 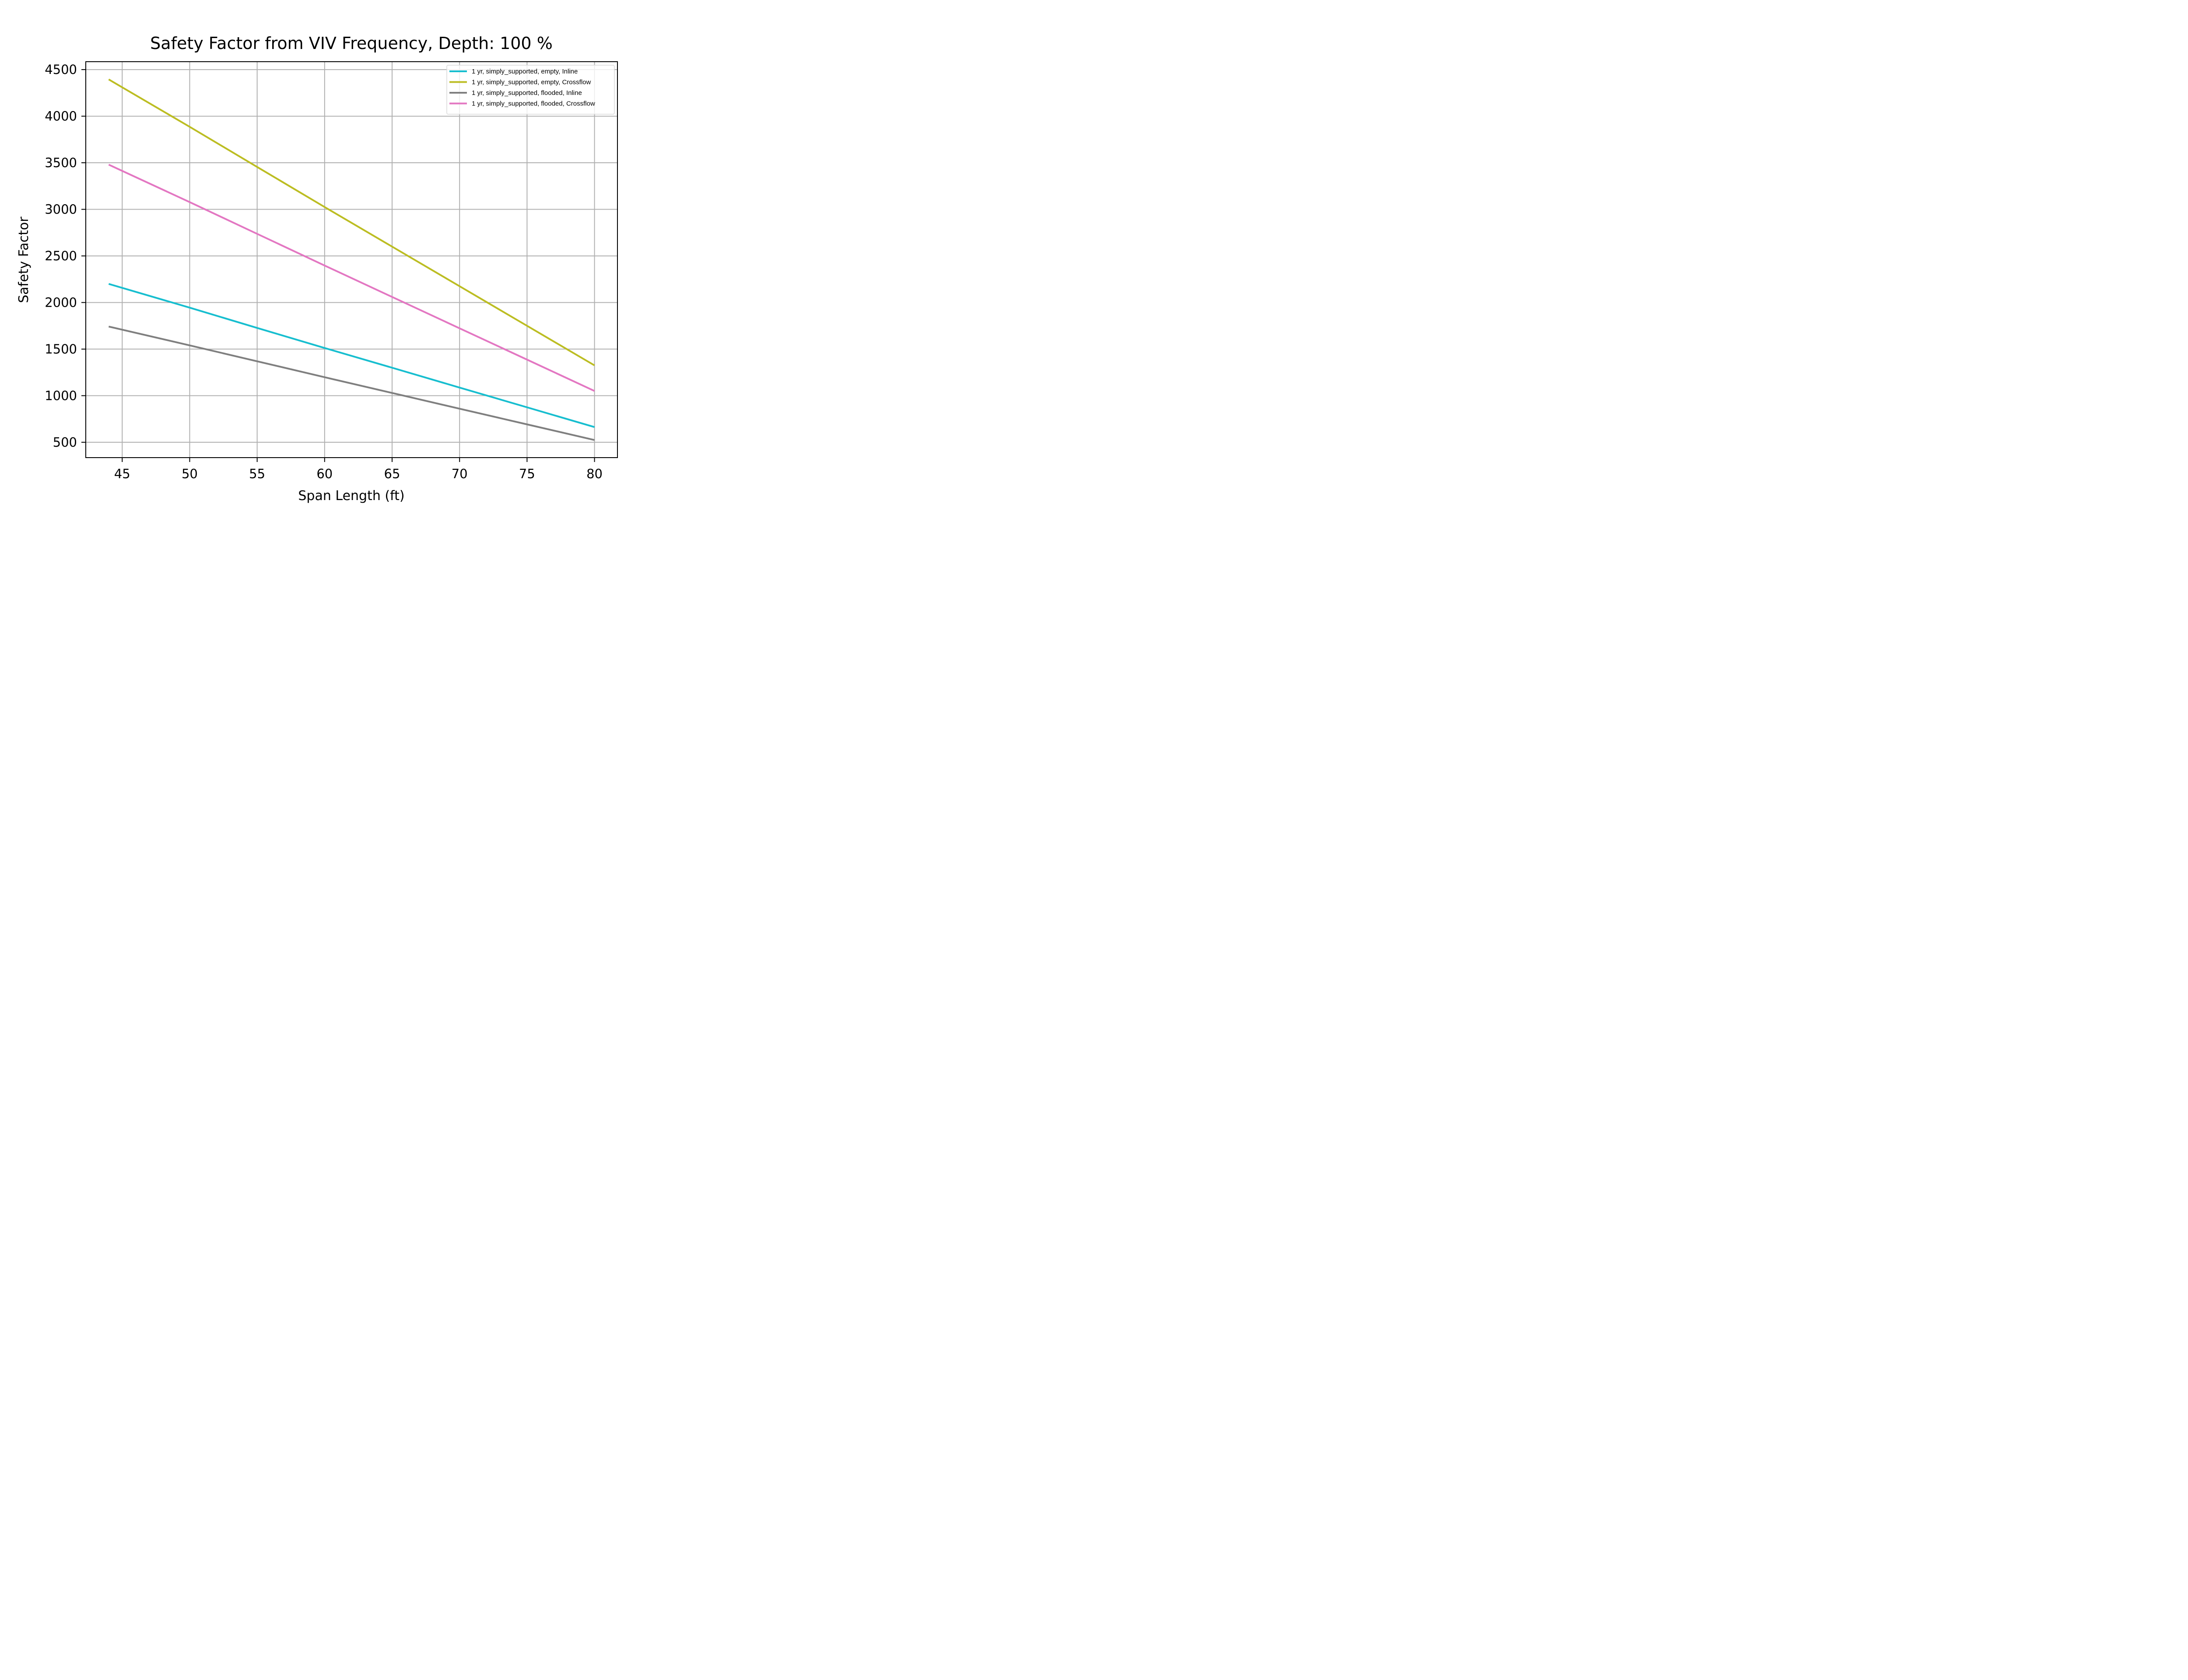 I want to click on legend-box, so click(x=530, y=90).